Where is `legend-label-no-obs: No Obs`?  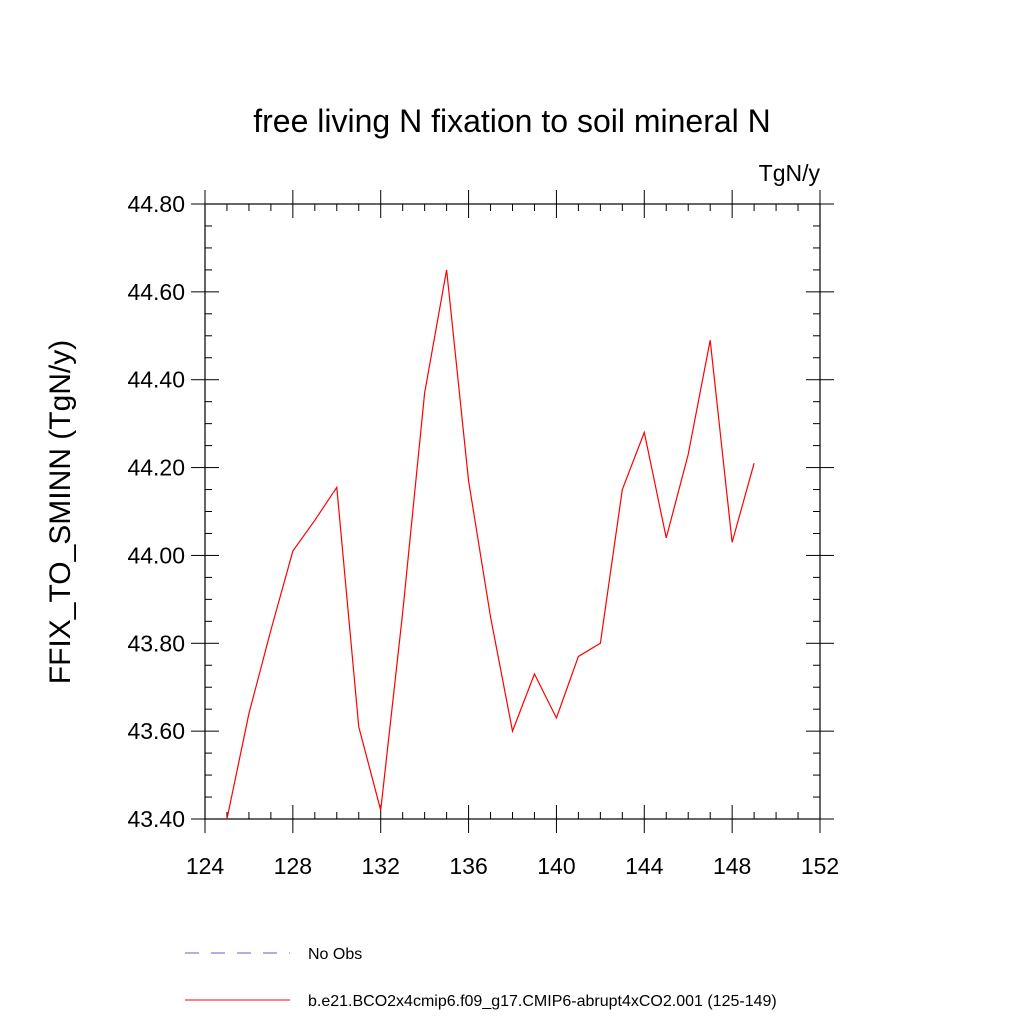
legend-label-no-obs: No Obs is located at coordinates (335, 954).